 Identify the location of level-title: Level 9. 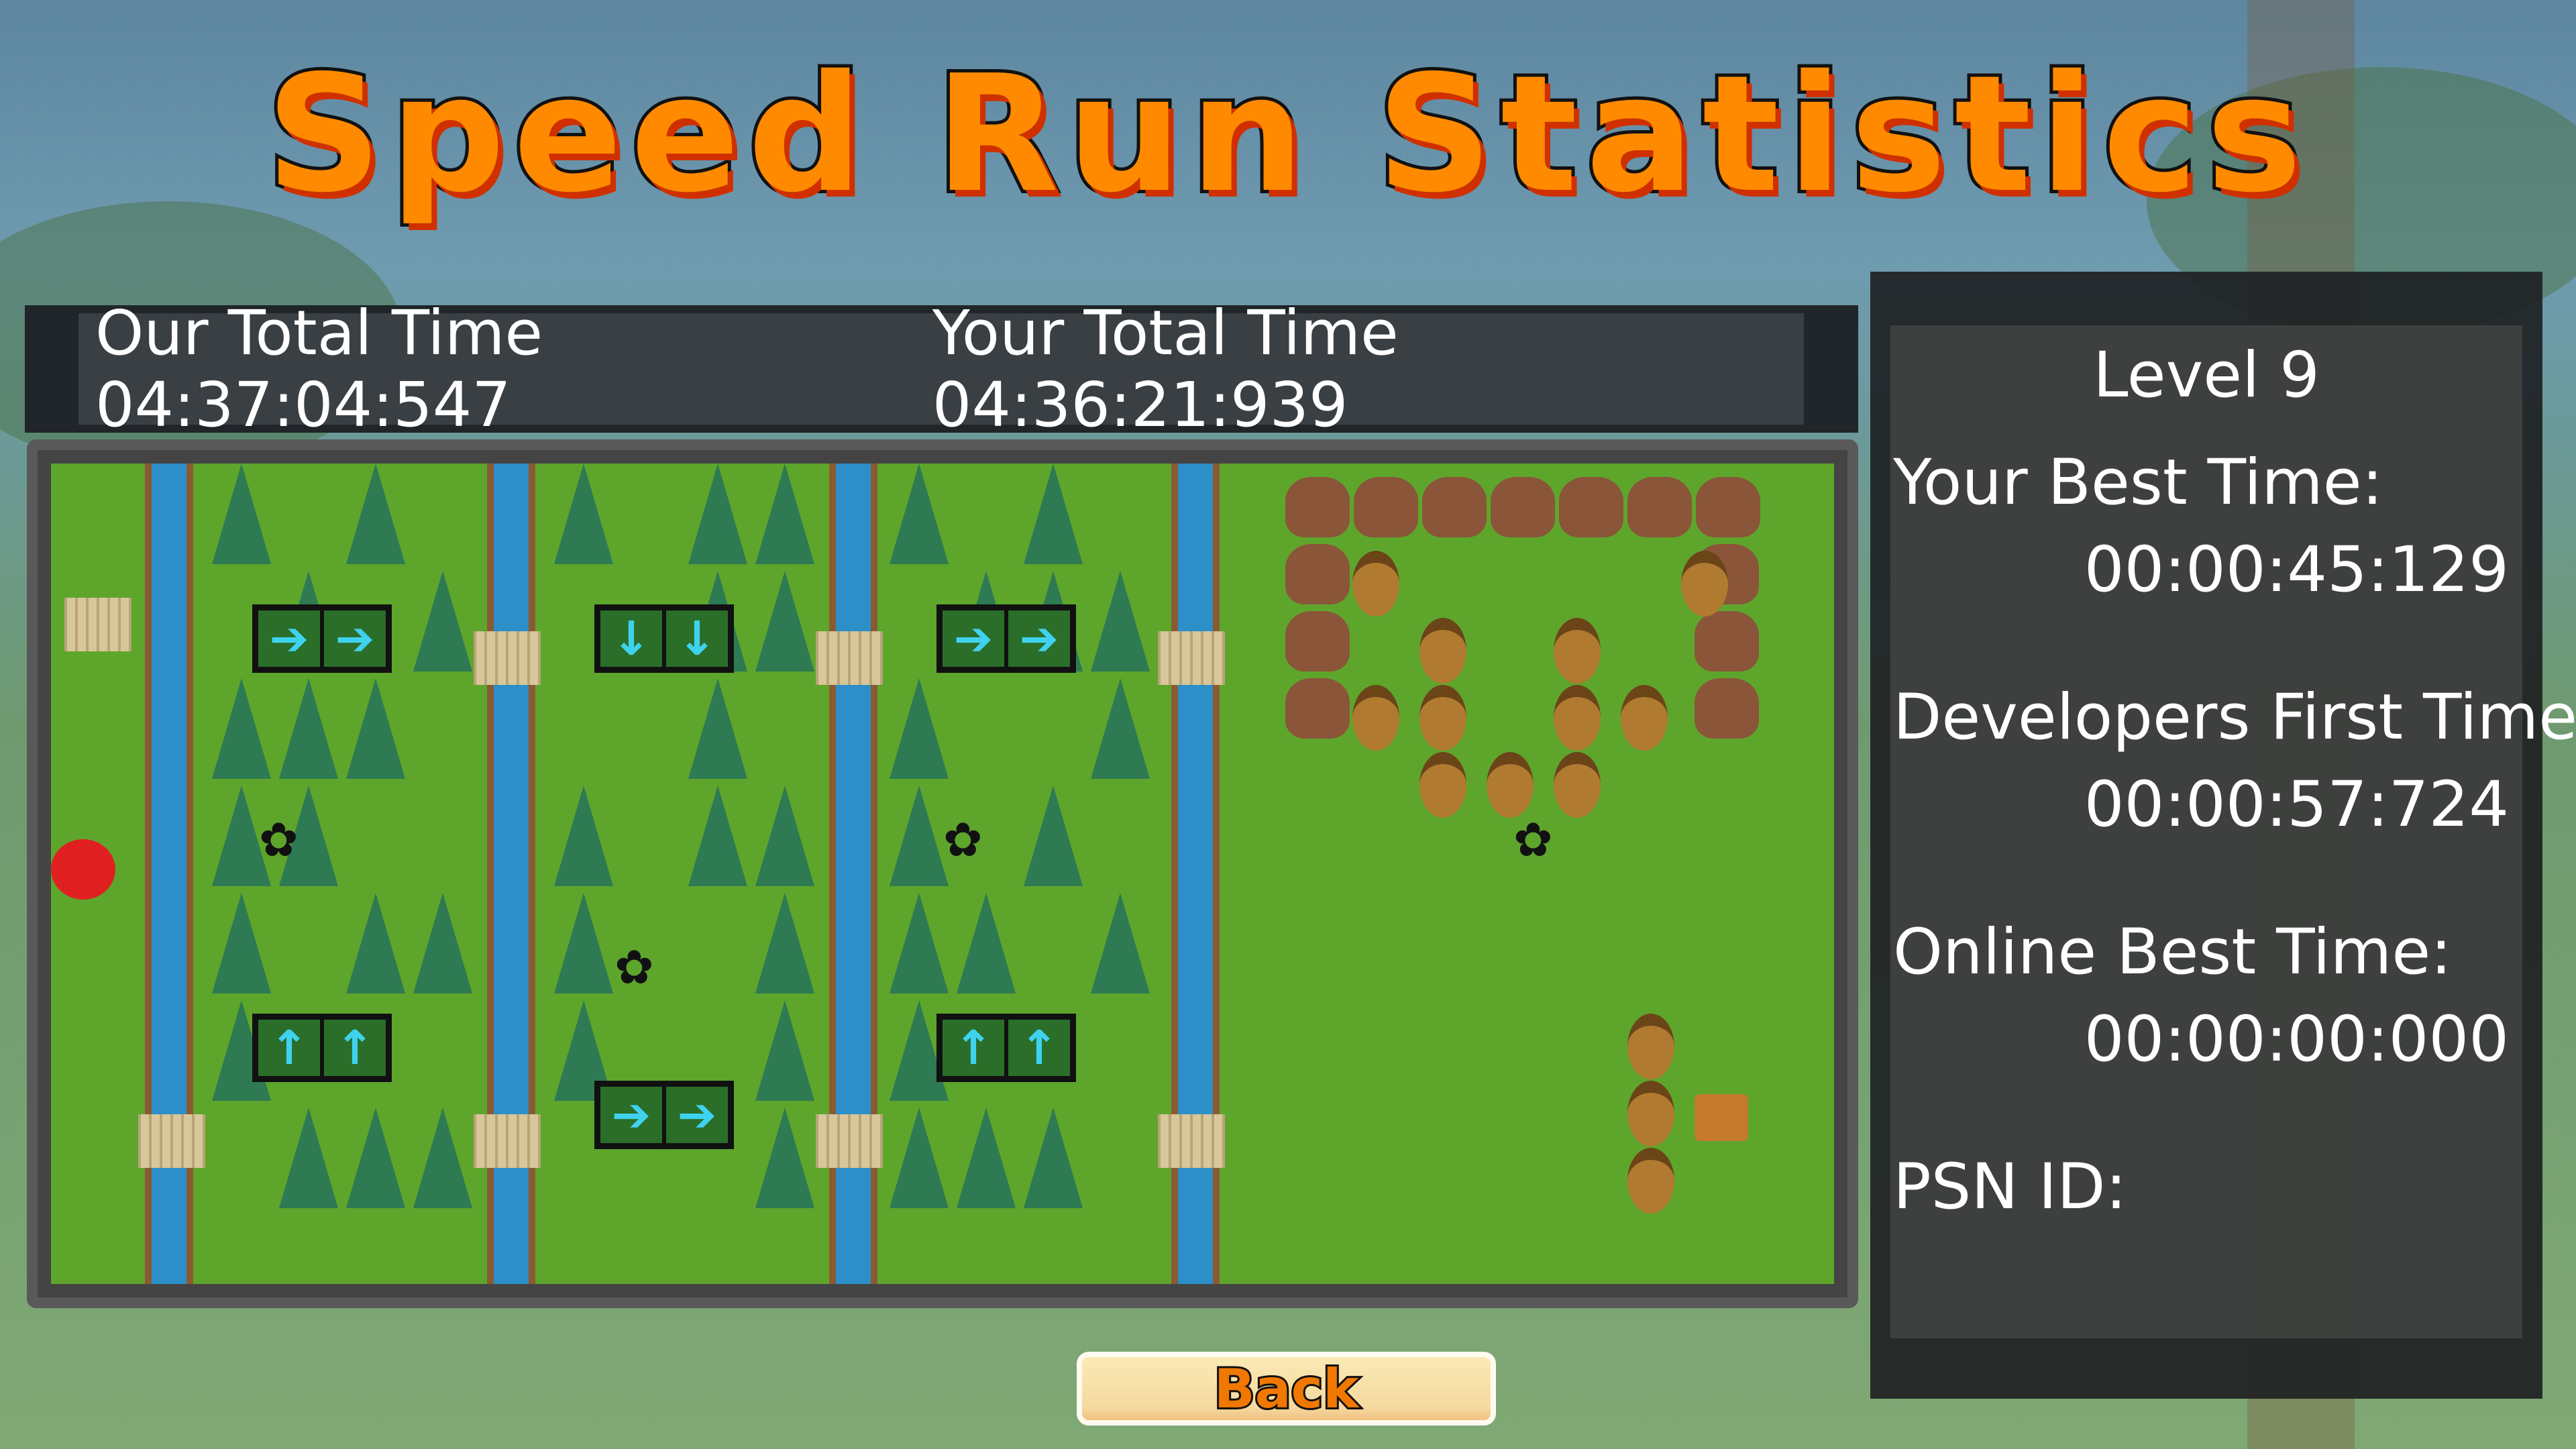
(2206, 375).